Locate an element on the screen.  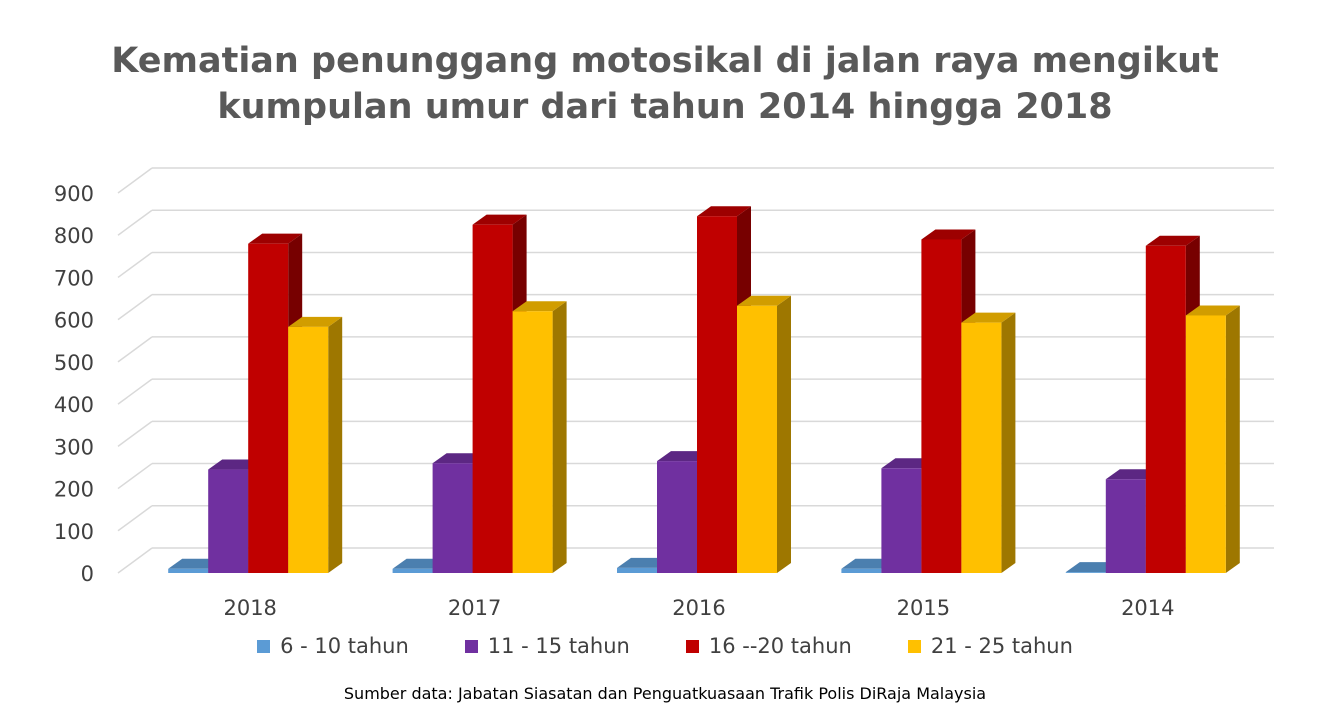
y-tick-label: 300 is located at coordinates (74, 447).